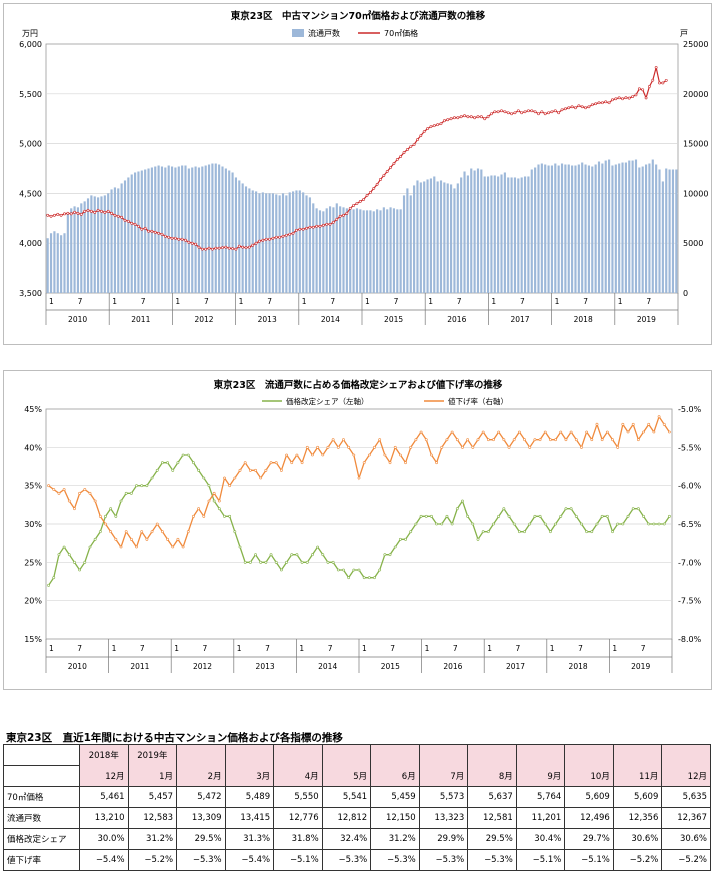 The width and height of the screenshot is (716, 871). I want to click on chart2-month-tick: 7, so click(267, 648).